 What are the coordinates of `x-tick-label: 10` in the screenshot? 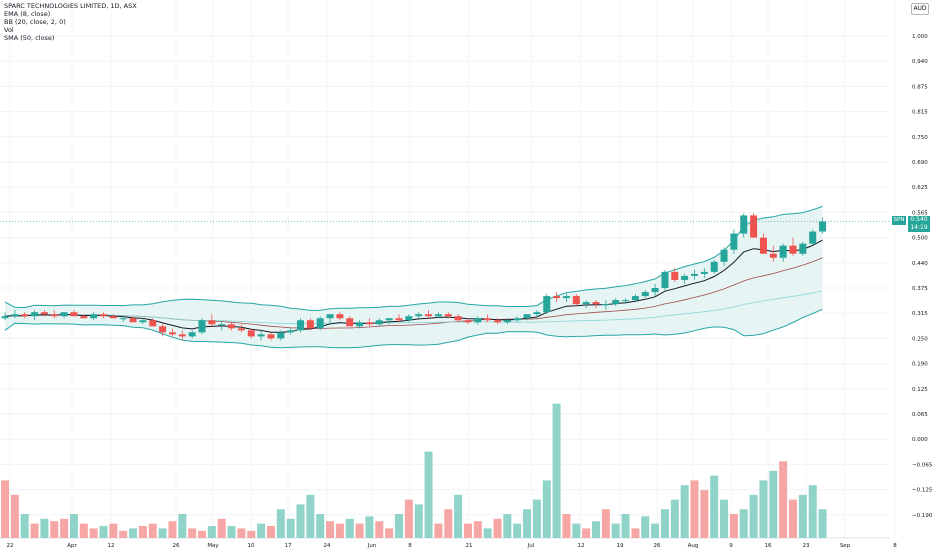 It's located at (251, 546).